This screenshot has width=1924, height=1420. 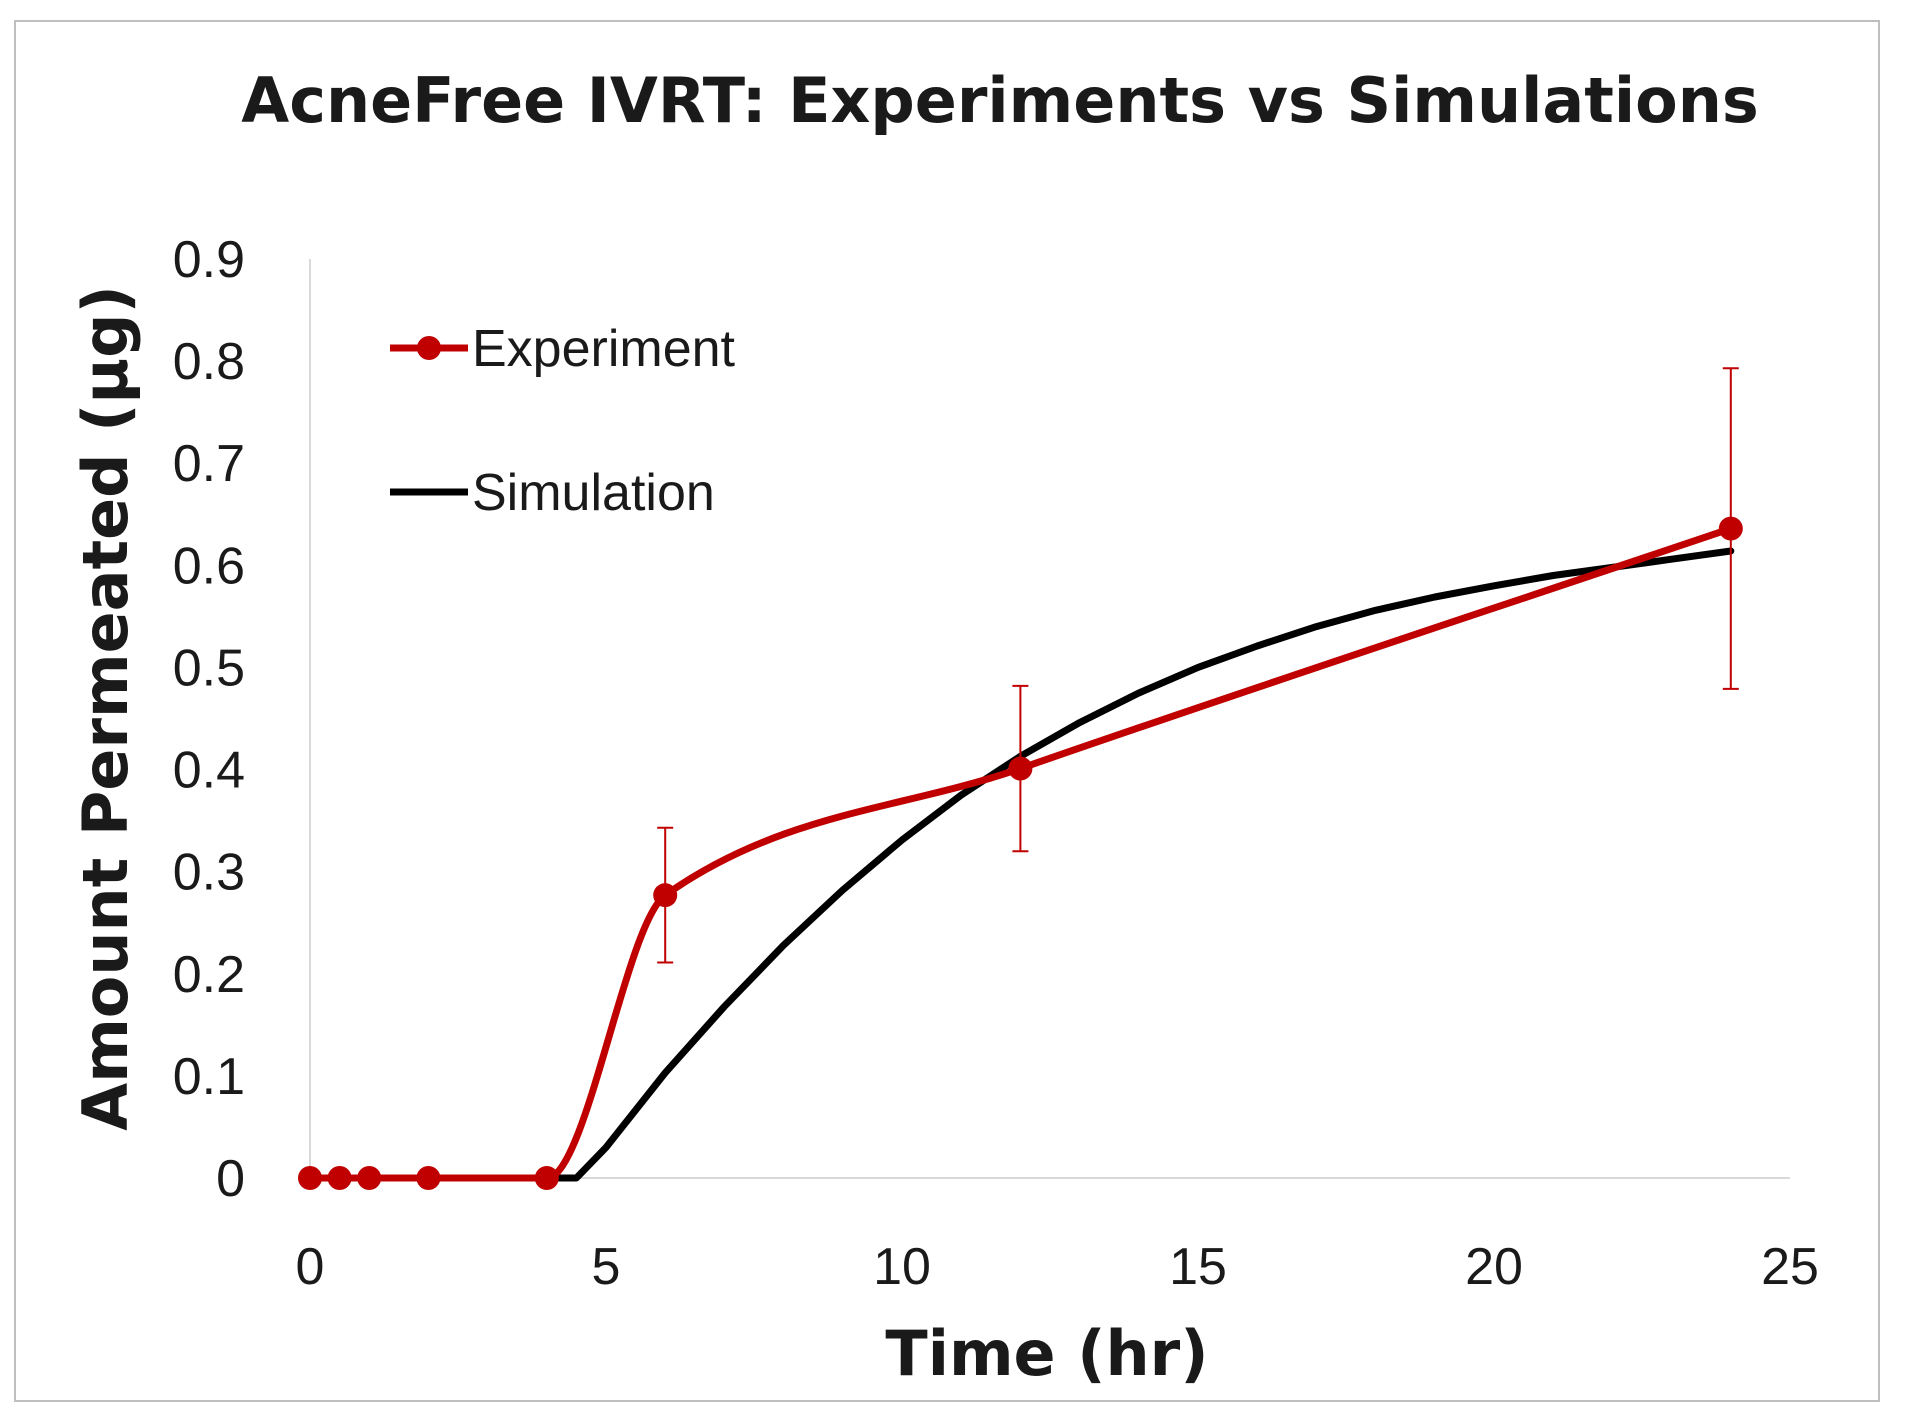 I want to click on y-tick-label: 0.3, so click(x=209, y=873).